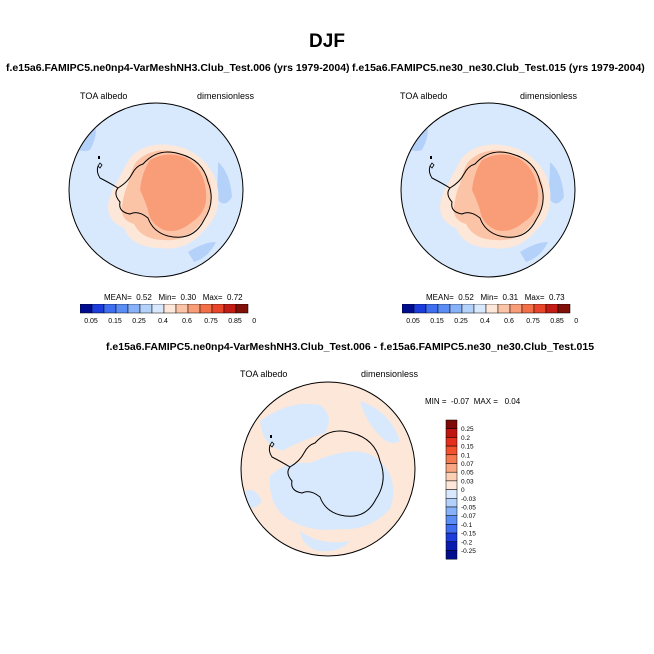  I want to click on panel-3-units: dimensionless, so click(390, 374).